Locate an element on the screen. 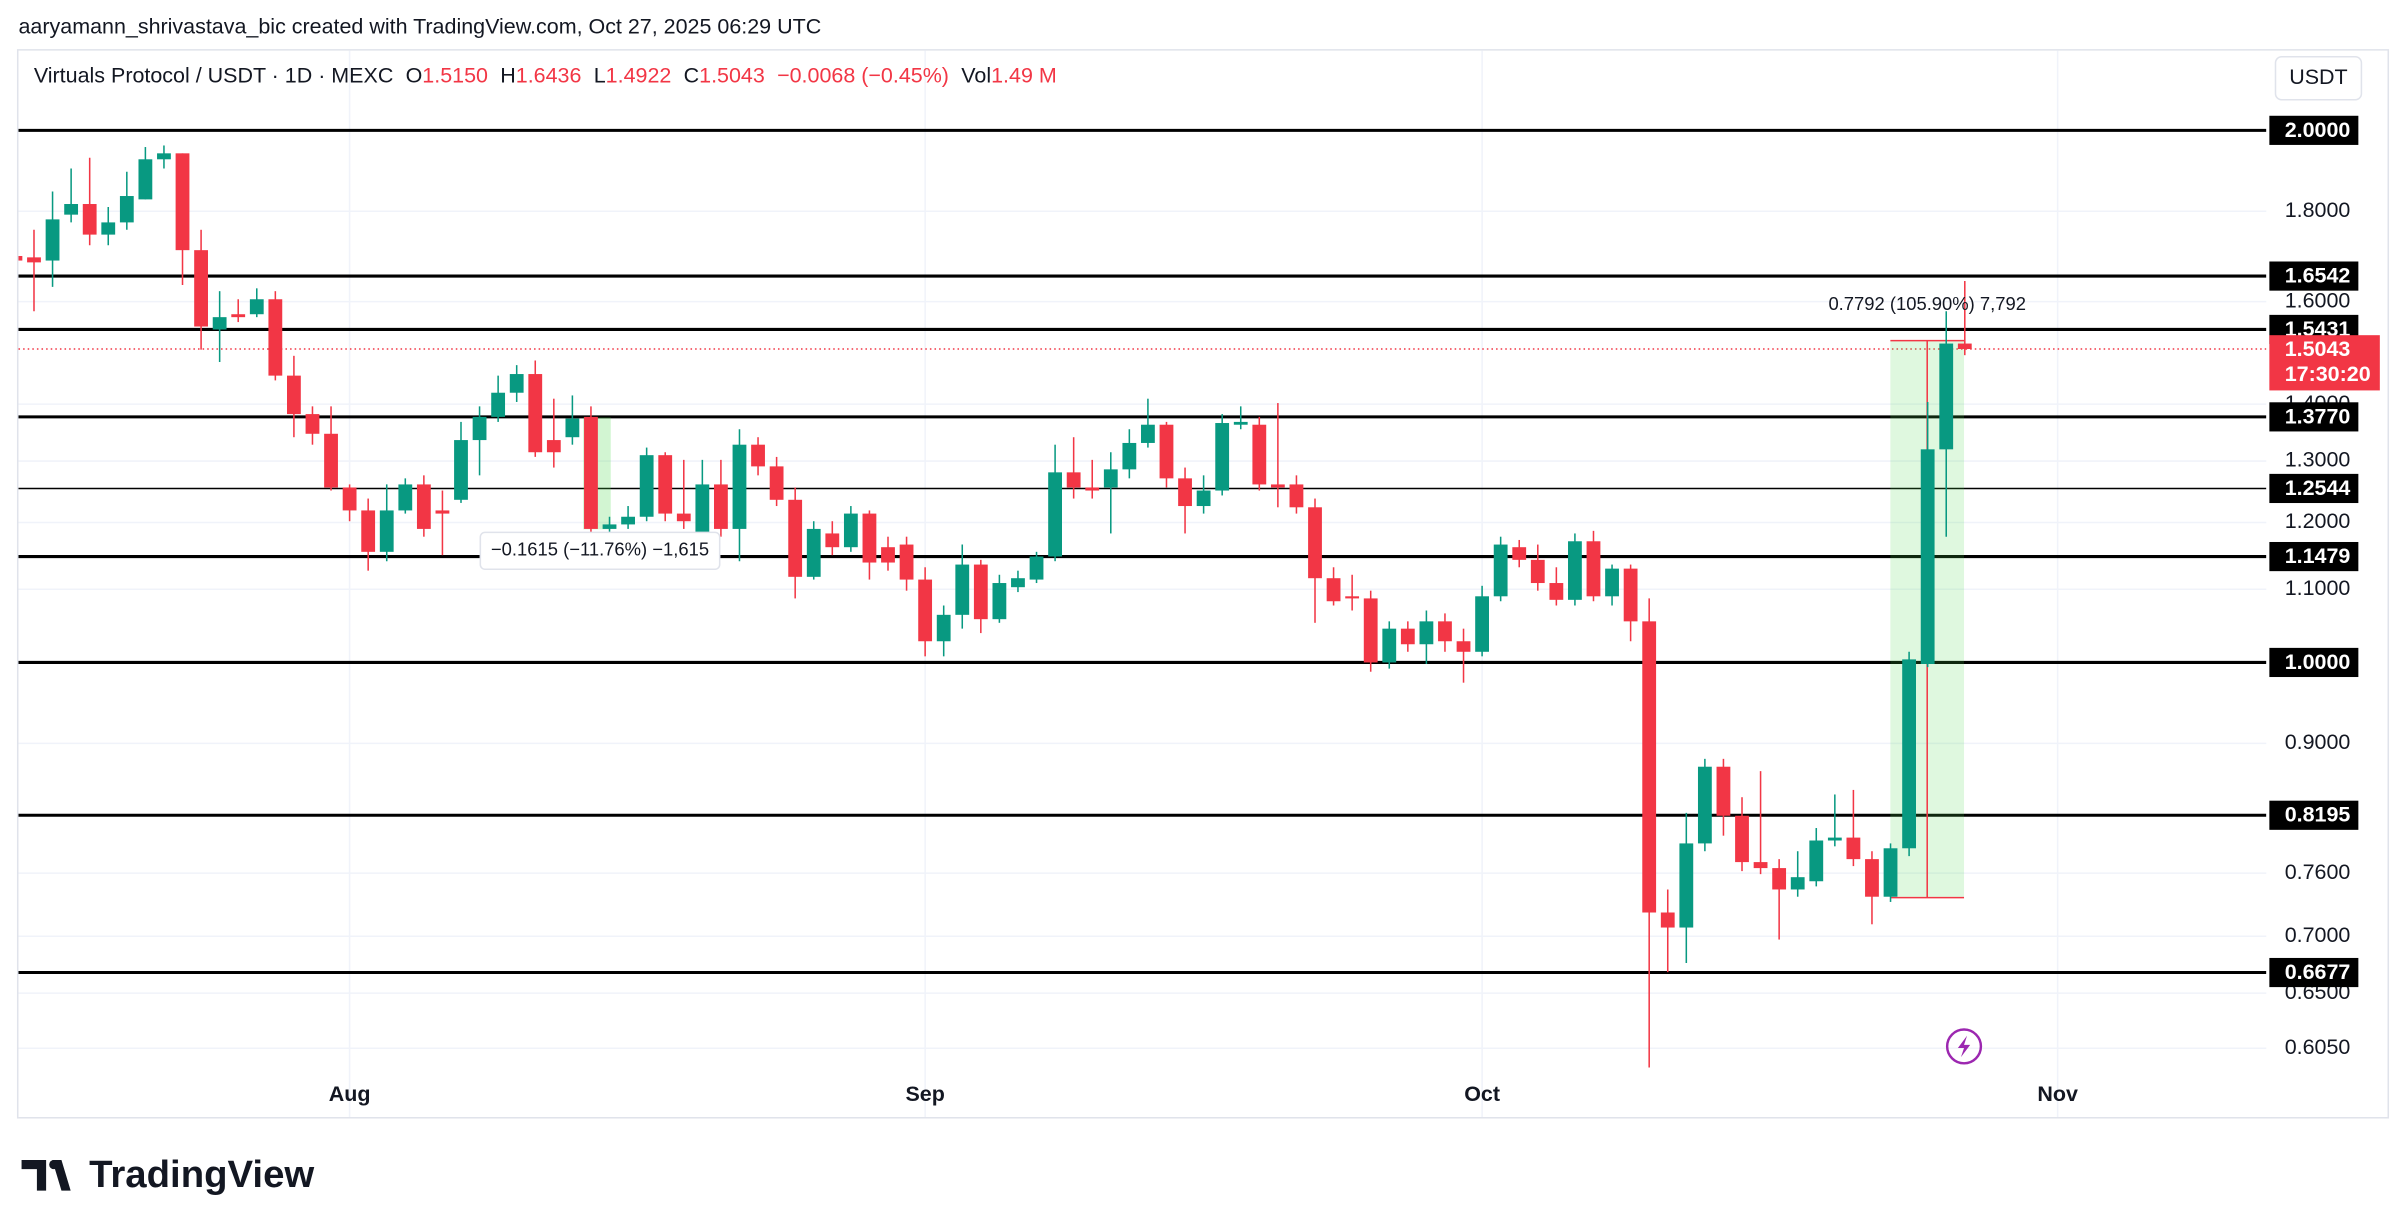 Image resolution: width=2406 pixels, height=1229 pixels. y-tick-label: 1.3000 is located at coordinates (2318, 460).